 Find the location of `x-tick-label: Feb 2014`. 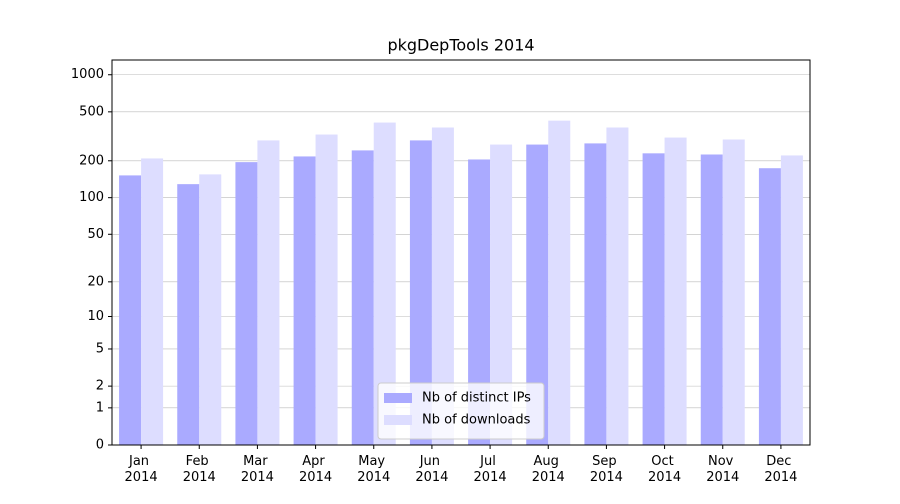

x-tick-label: Feb 2014 is located at coordinates (199, 469).